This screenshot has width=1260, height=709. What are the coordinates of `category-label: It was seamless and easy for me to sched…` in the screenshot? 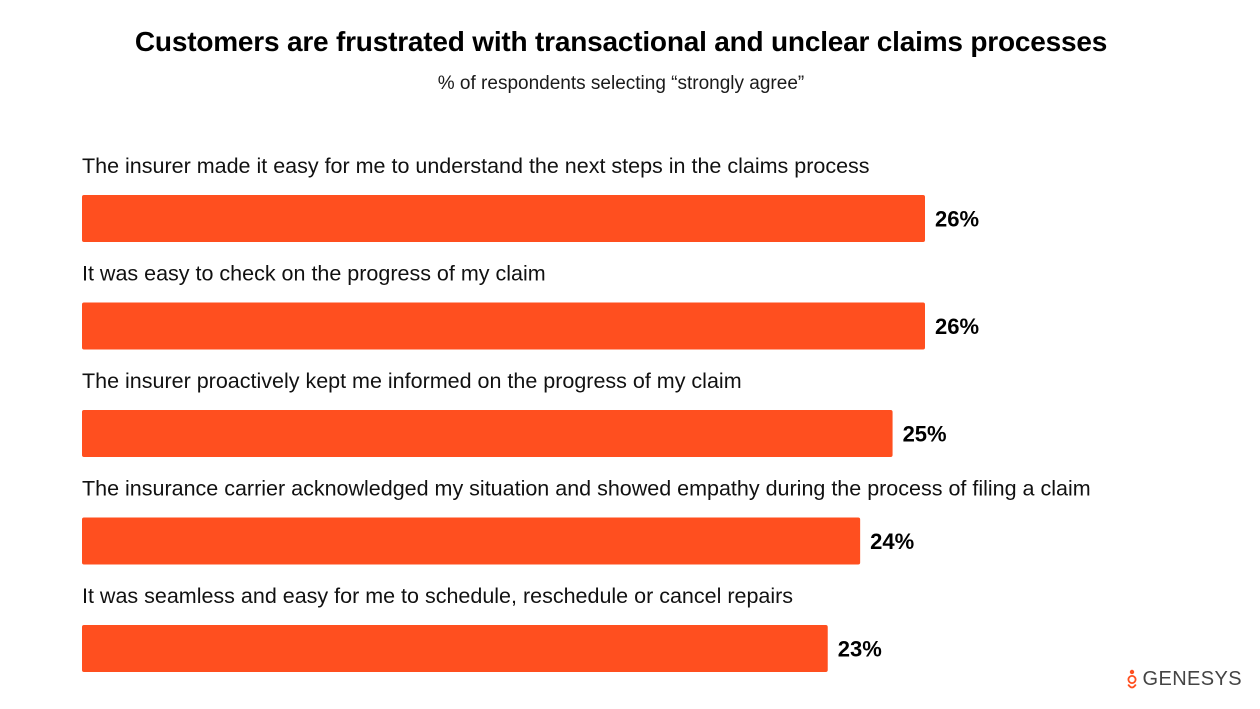 It's located at (437, 596).